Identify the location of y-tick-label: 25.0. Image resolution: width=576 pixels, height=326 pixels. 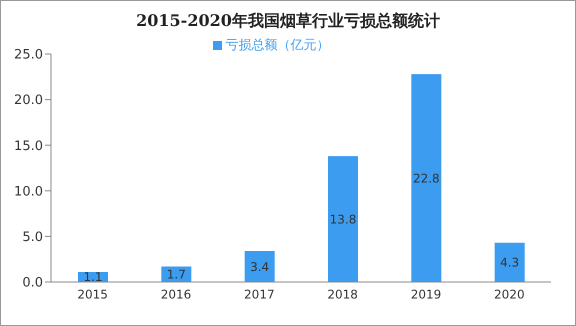
(28, 55).